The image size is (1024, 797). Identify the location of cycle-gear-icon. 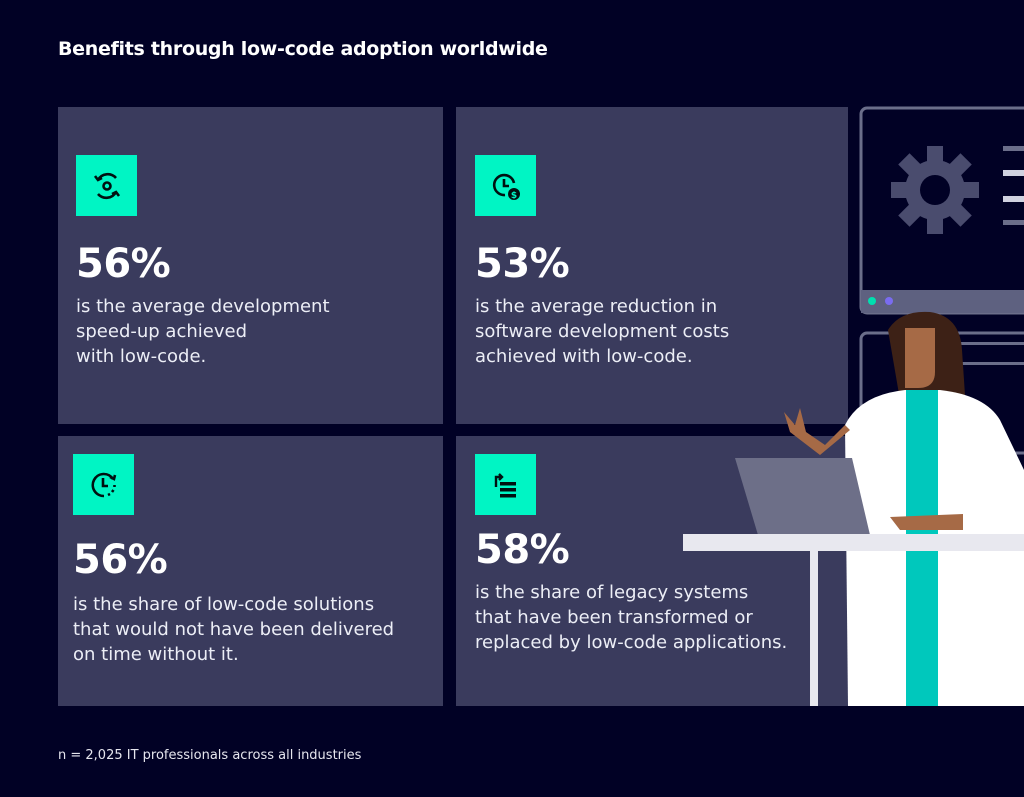
(106, 185).